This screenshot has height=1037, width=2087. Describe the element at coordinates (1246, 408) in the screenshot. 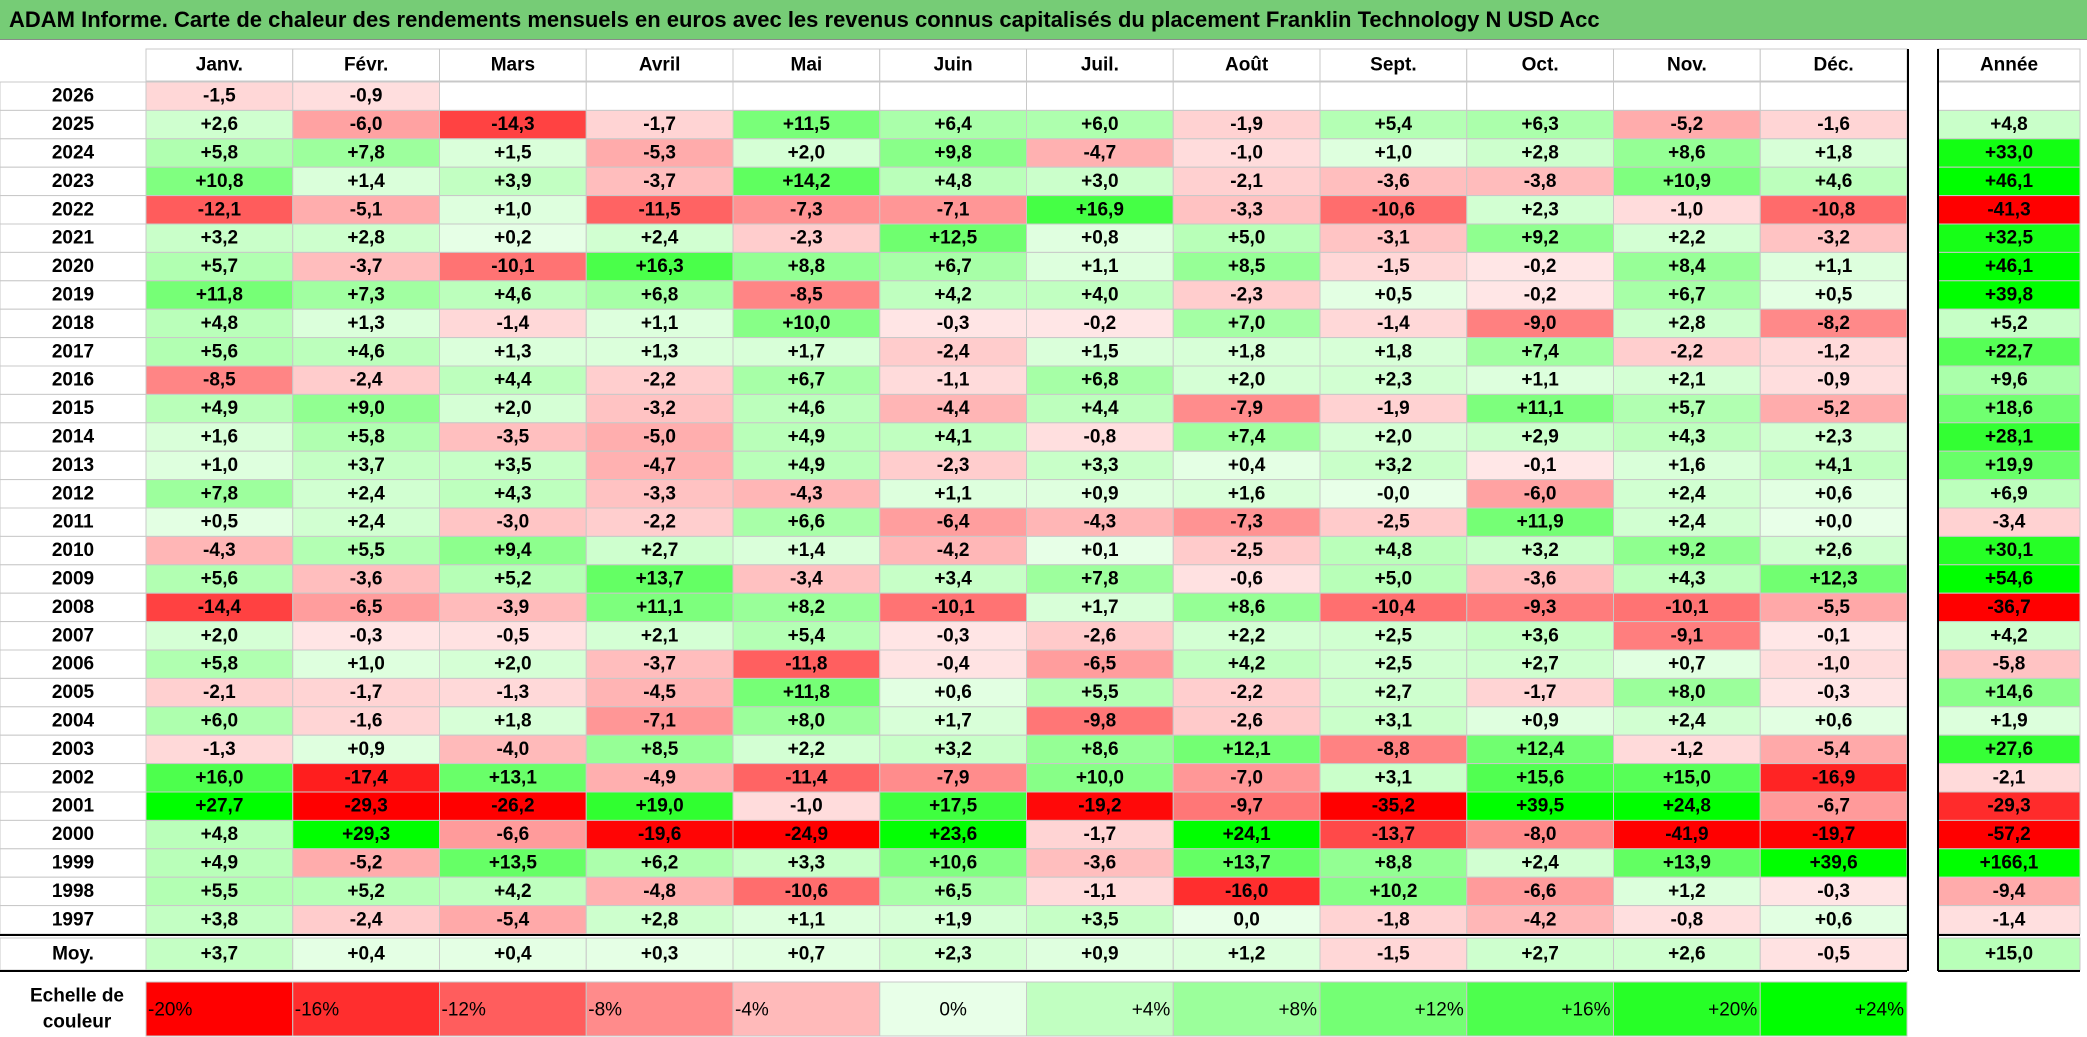

I see `heatmap-cell-value: -7,9` at that location.